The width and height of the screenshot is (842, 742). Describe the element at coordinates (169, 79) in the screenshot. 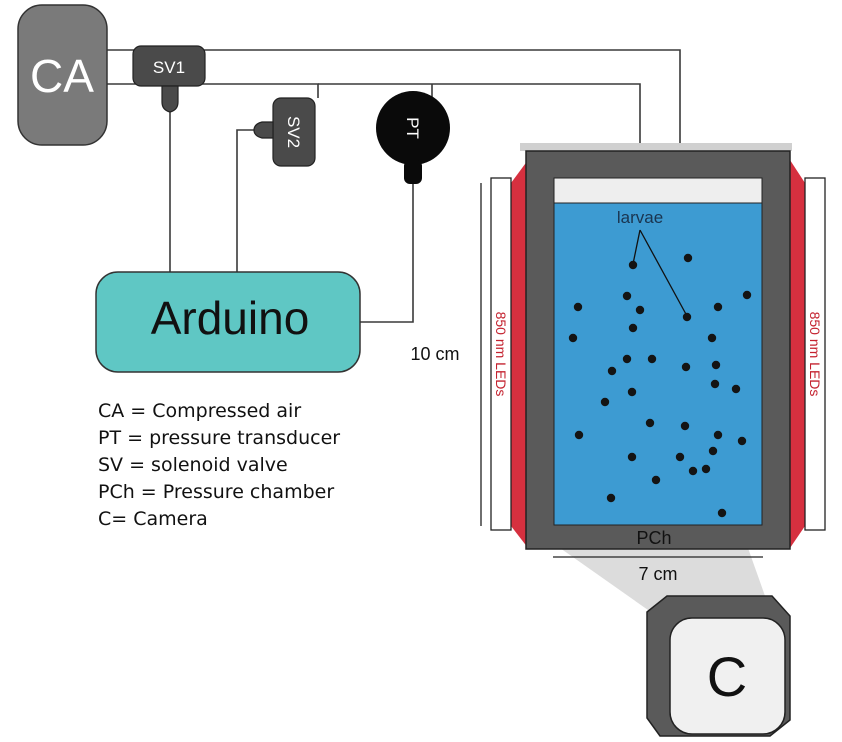

I see `solenoid-valve-1: SV1` at that location.